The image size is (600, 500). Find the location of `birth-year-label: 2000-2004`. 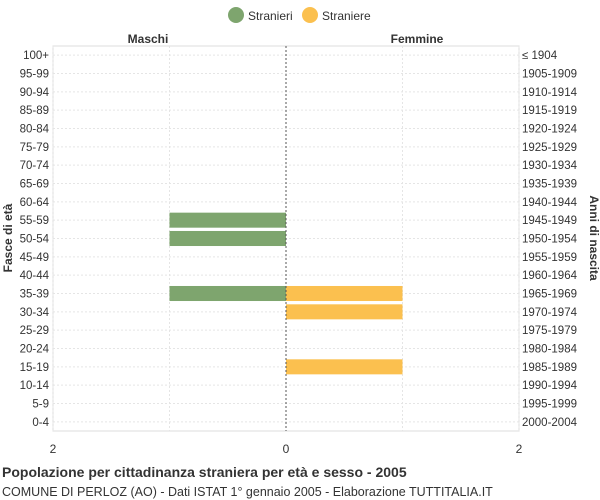

birth-year-label: 2000-2004 is located at coordinates (550, 423).